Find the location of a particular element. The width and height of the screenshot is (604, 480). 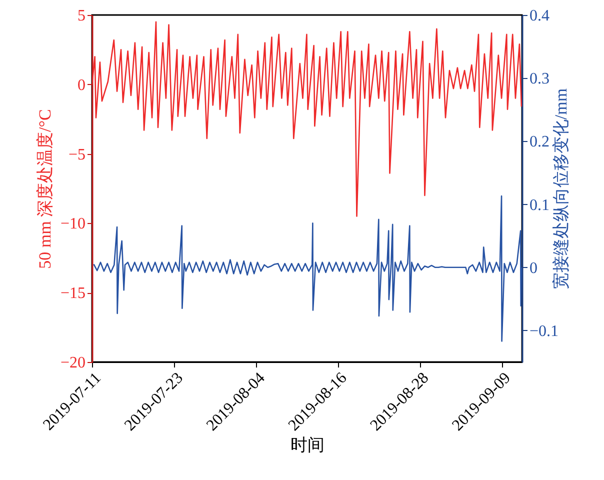

y2-tick-label: −0.1 is located at coordinates (544, 331).